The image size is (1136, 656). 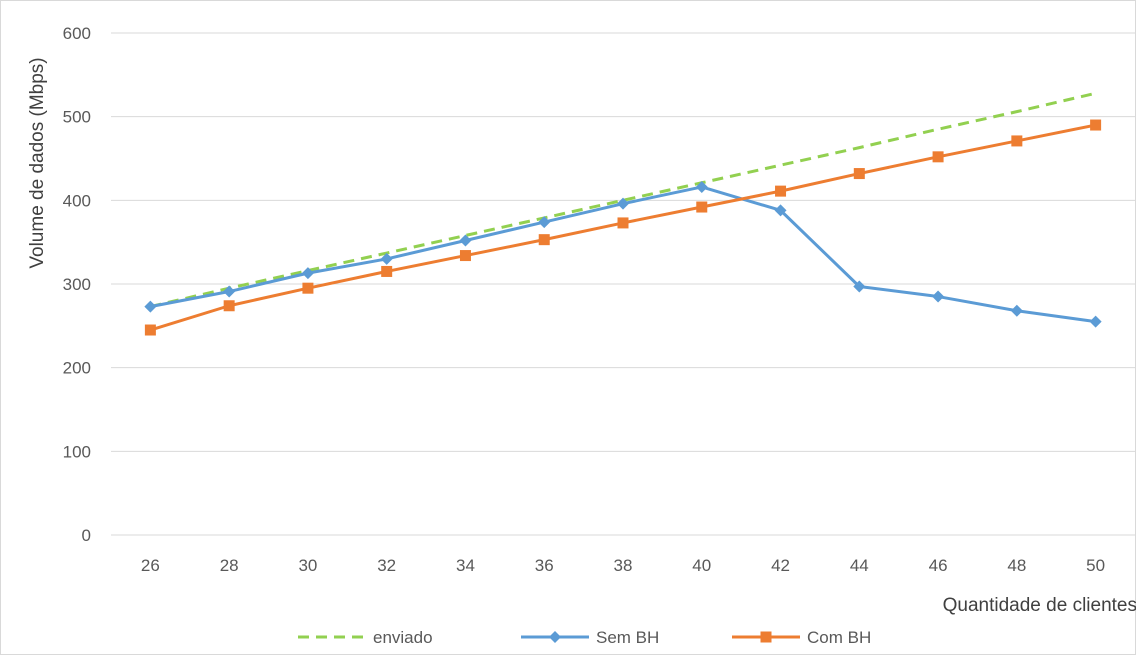 What do you see at coordinates (77, 117) in the screenshot?
I see `y-tick-label: 500` at bounding box center [77, 117].